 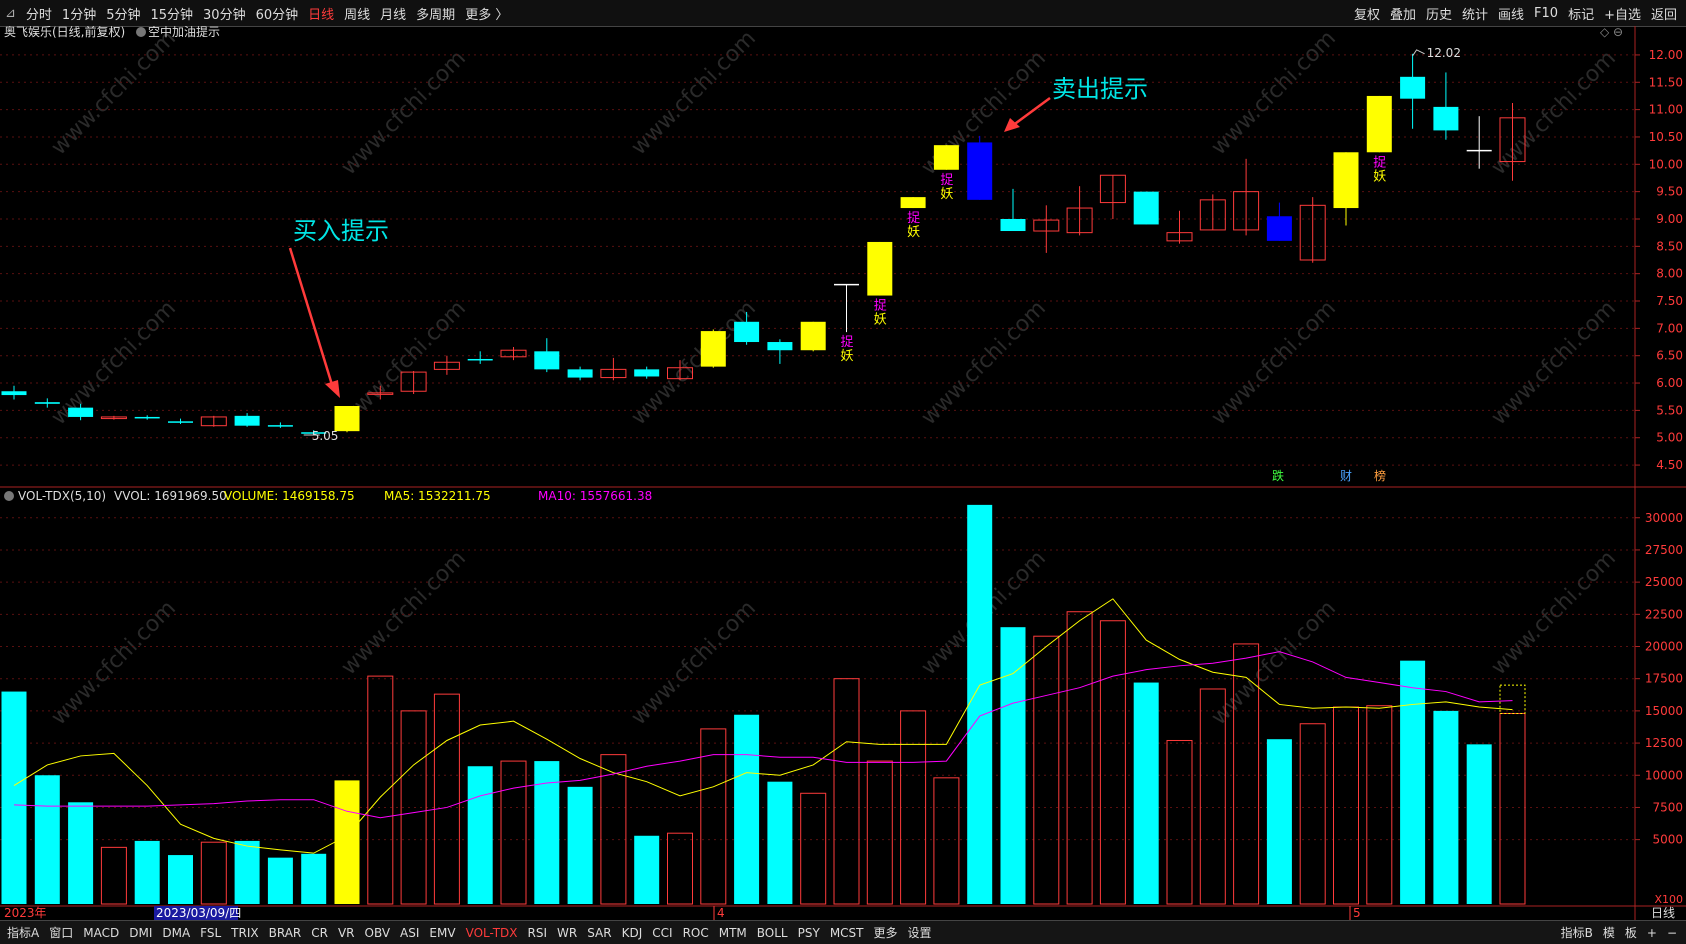 I want to click on tag-demon: 妖, so click(x=946, y=194).